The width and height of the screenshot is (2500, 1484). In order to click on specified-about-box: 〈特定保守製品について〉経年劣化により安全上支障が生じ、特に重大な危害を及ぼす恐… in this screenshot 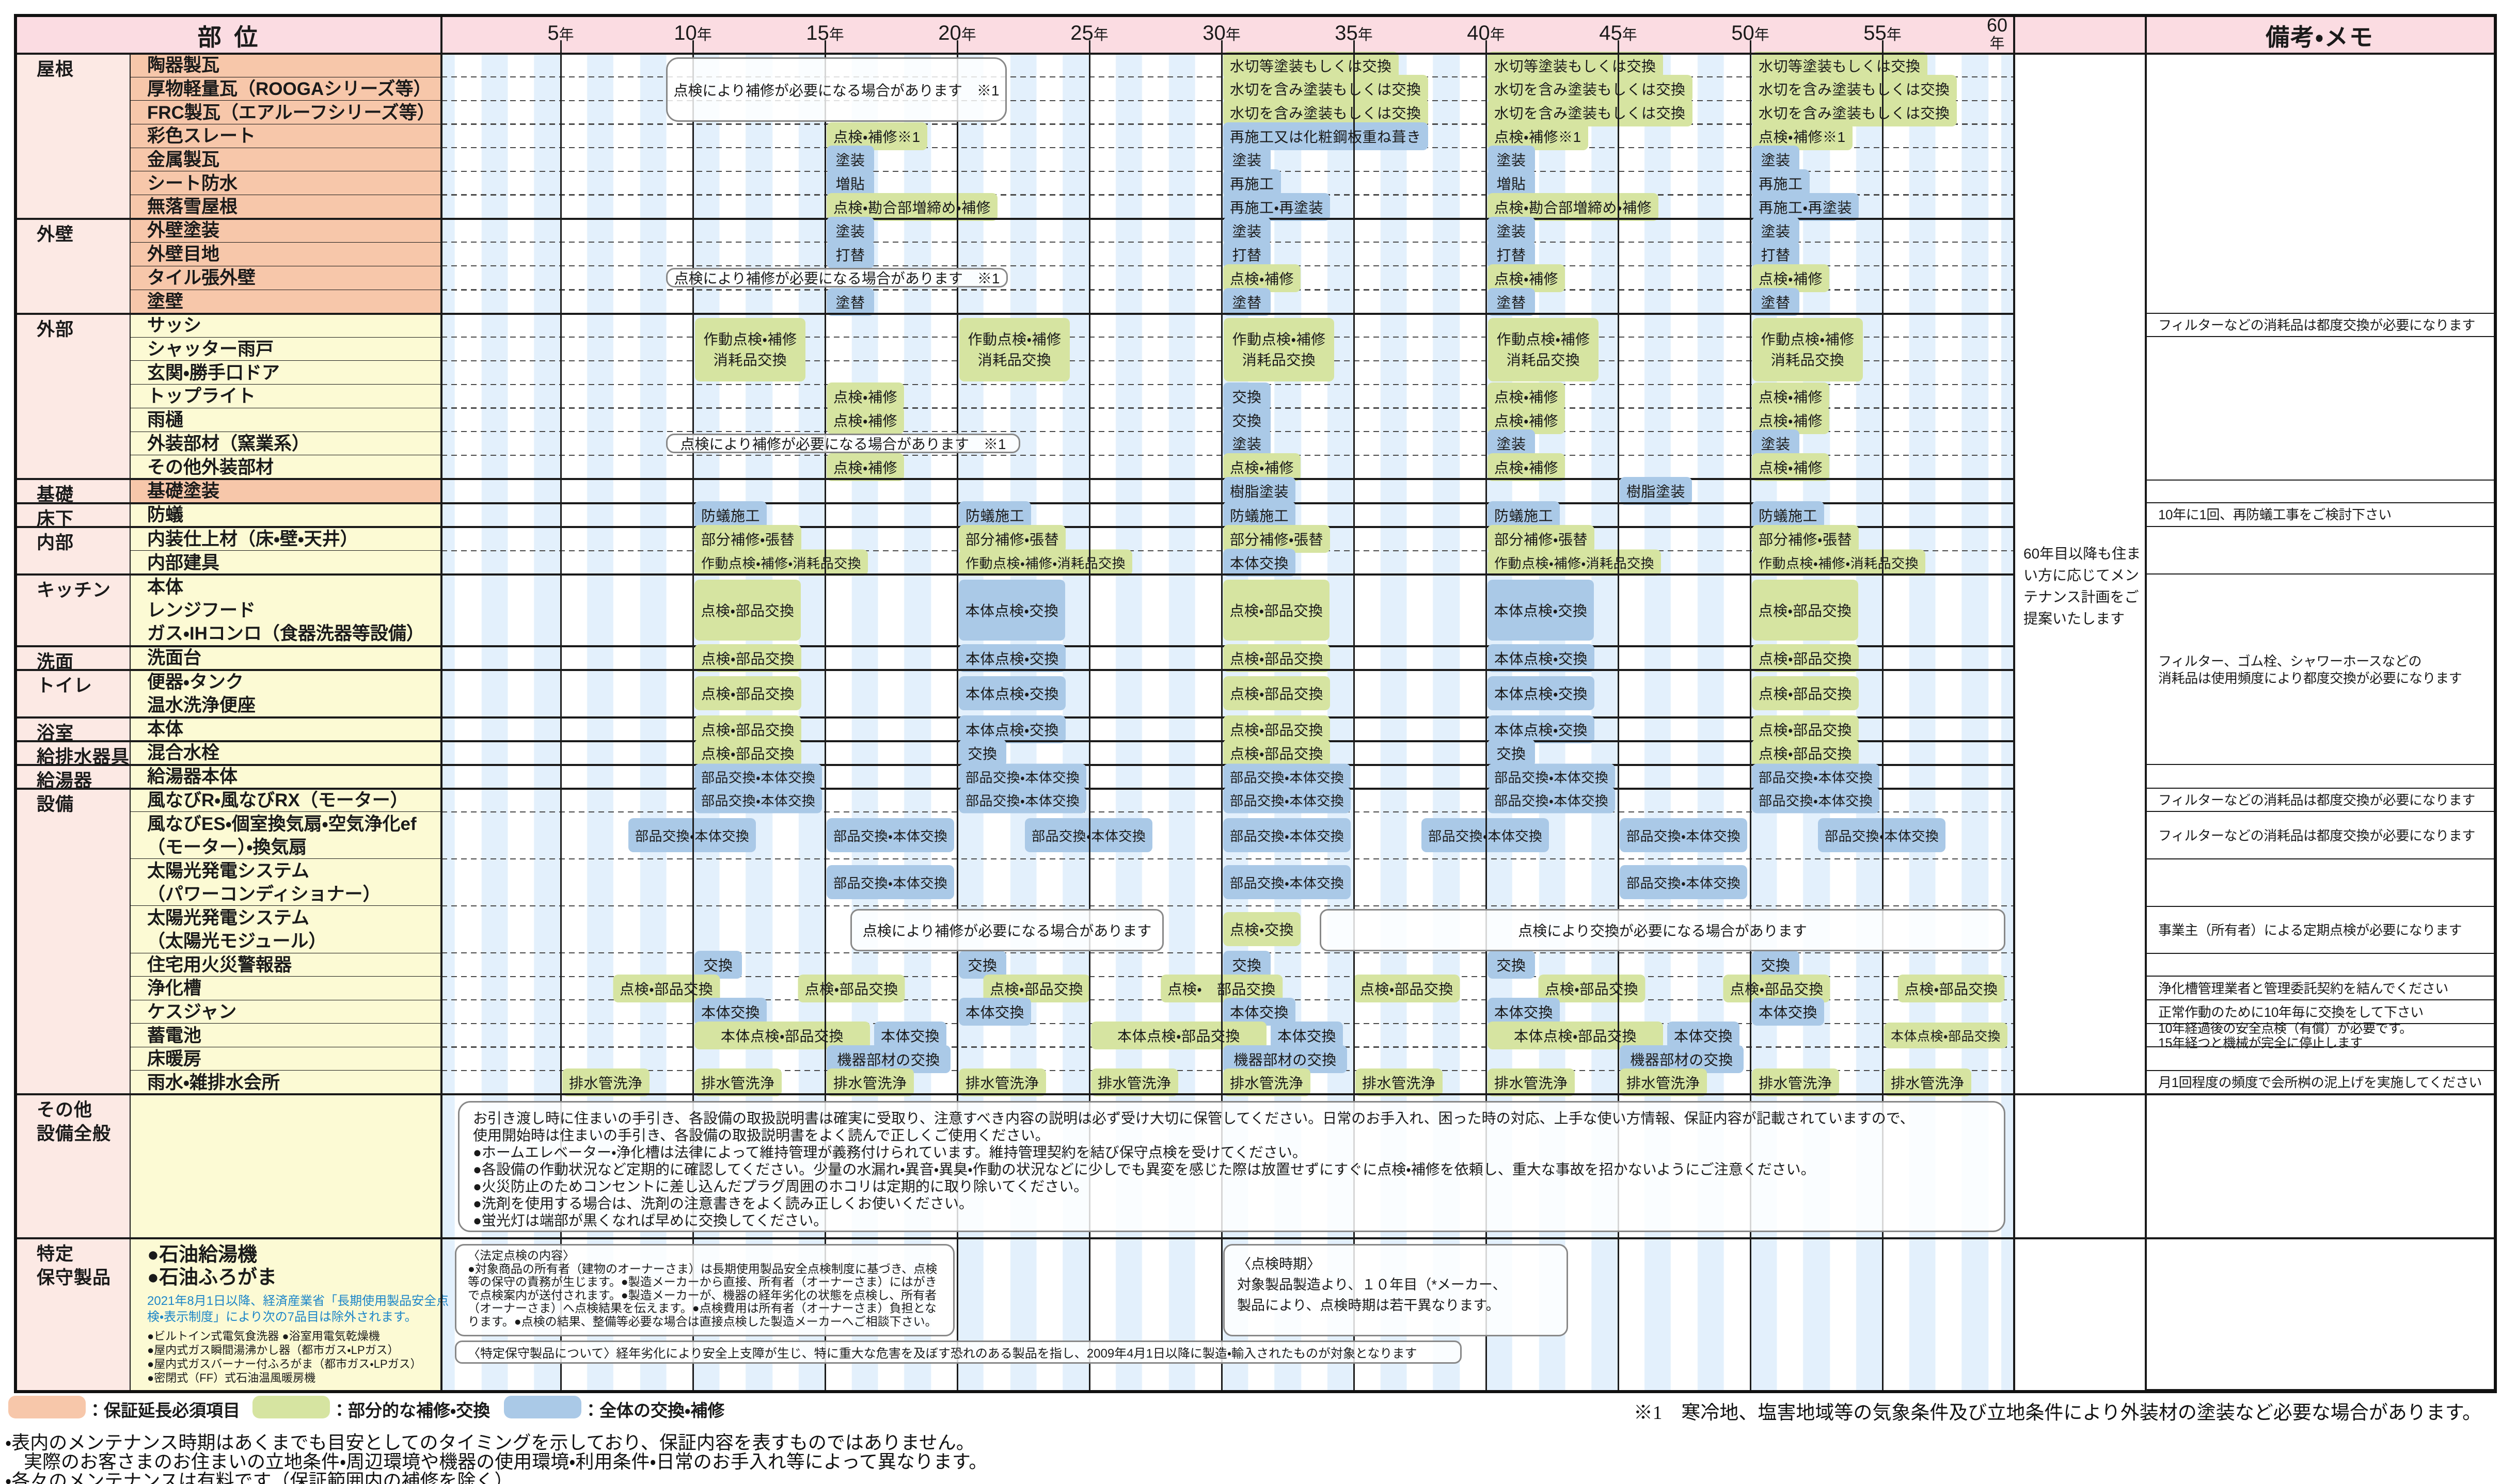, I will do `click(959, 1352)`.